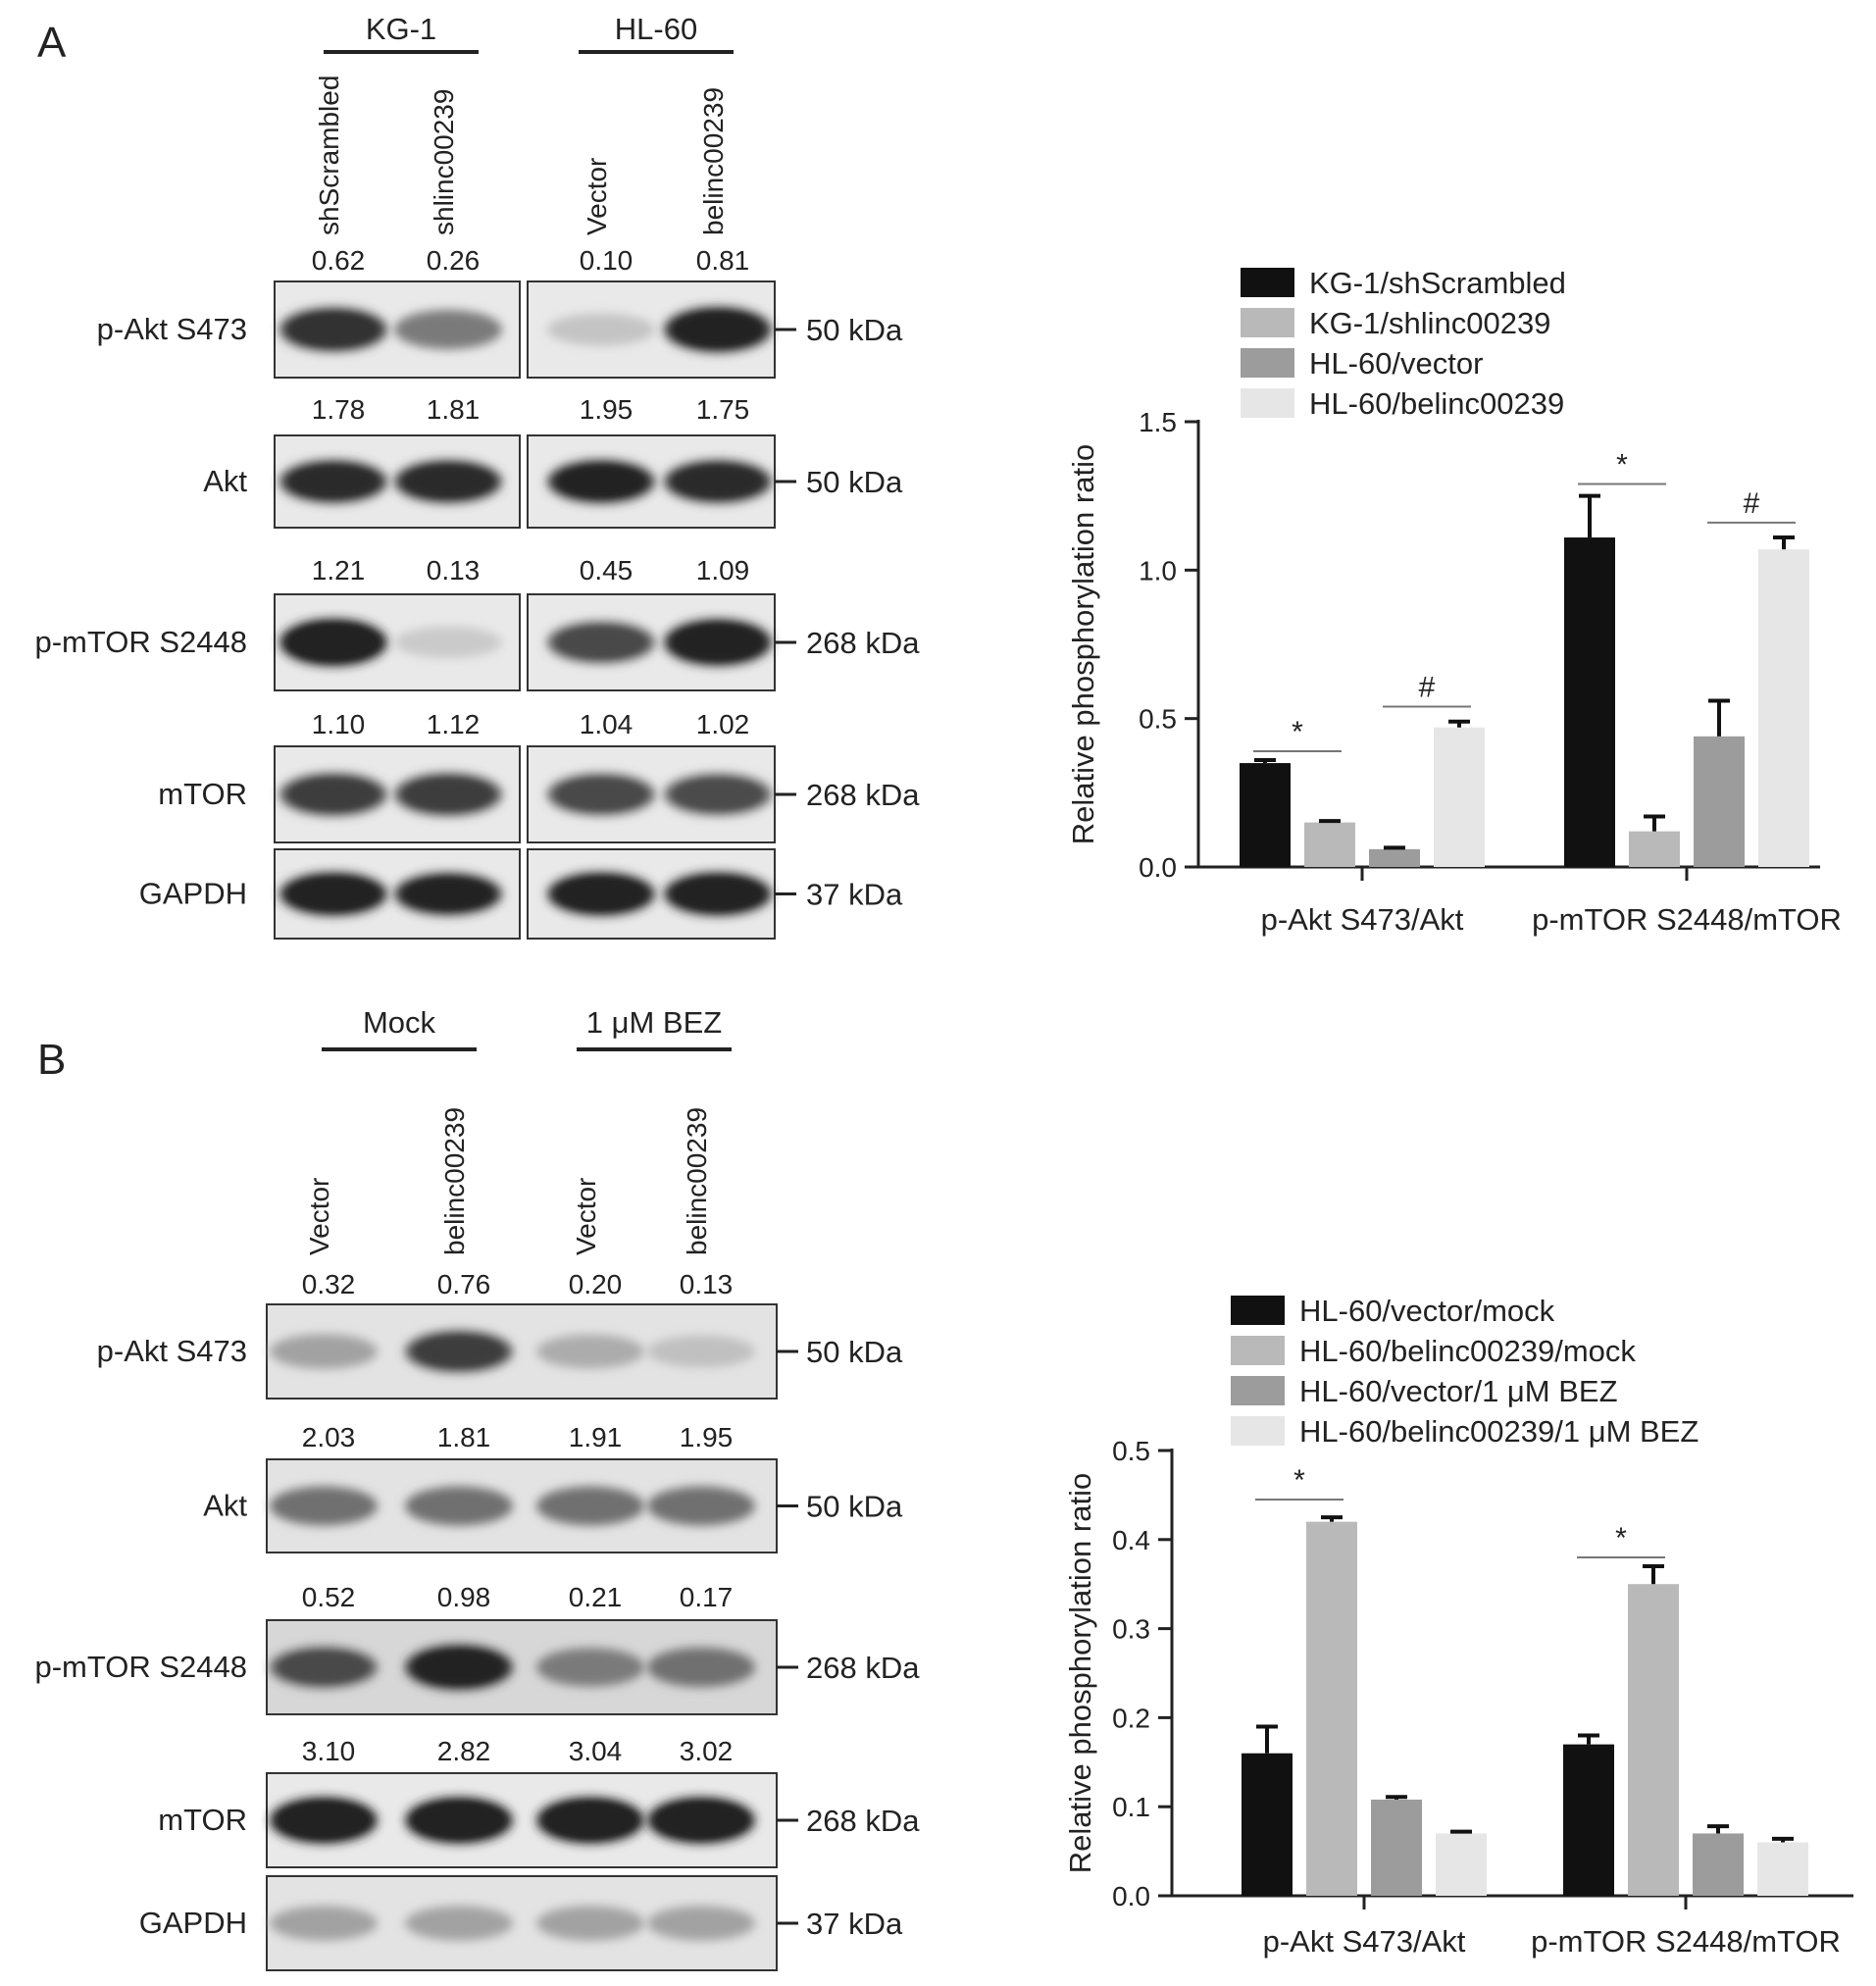 Image resolution: width=1876 pixels, height=1986 pixels. What do you see at coordinates (339, 409) in the screenshot?
I see `quant-value: 1.78` at bounding box center [339, 409].